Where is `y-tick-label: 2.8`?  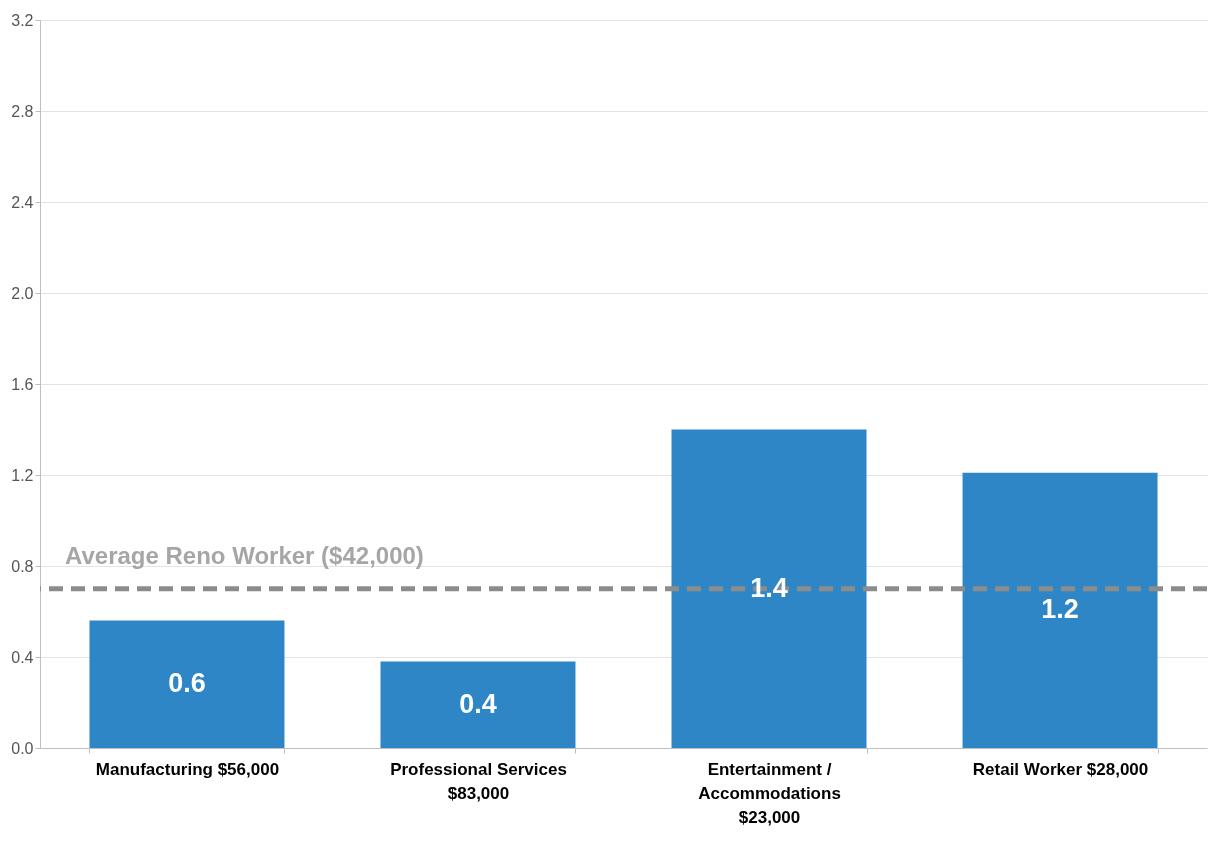 y-tick-label: 2.8 is located at coordinates (22, 111).